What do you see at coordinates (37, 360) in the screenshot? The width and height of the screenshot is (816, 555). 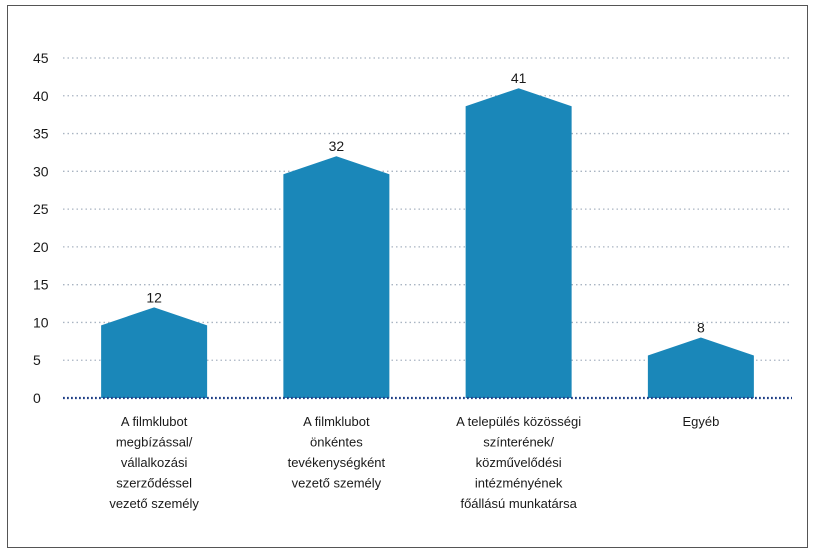 I see `y-tick-label: 5` at bounding box center [37, 360].